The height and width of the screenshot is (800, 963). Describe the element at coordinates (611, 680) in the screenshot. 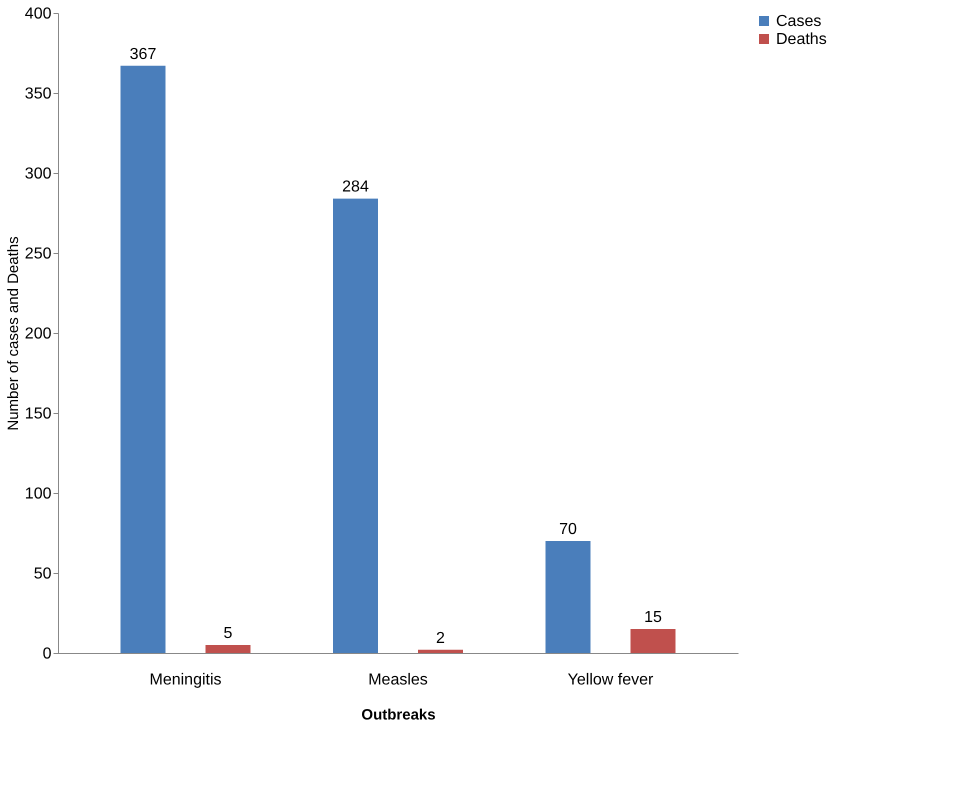

I see `x-tick-label: Yellow fever` at that location.